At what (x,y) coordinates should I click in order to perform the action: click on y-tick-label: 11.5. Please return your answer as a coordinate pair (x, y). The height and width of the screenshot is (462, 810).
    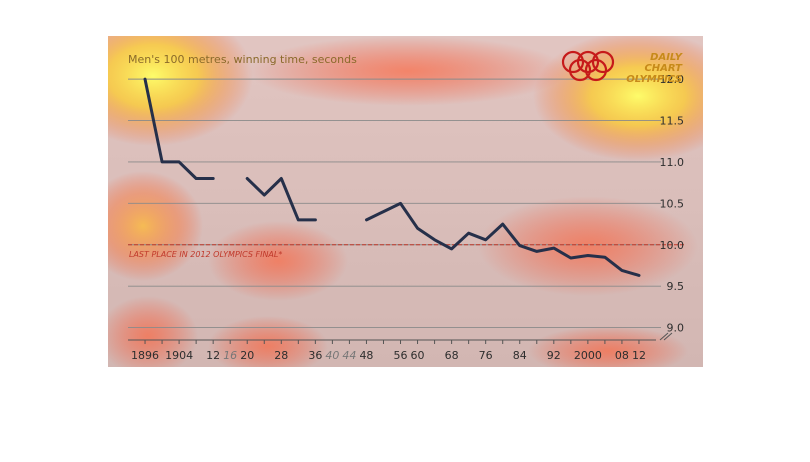
    Looking at the image, I should click on (672, 121).